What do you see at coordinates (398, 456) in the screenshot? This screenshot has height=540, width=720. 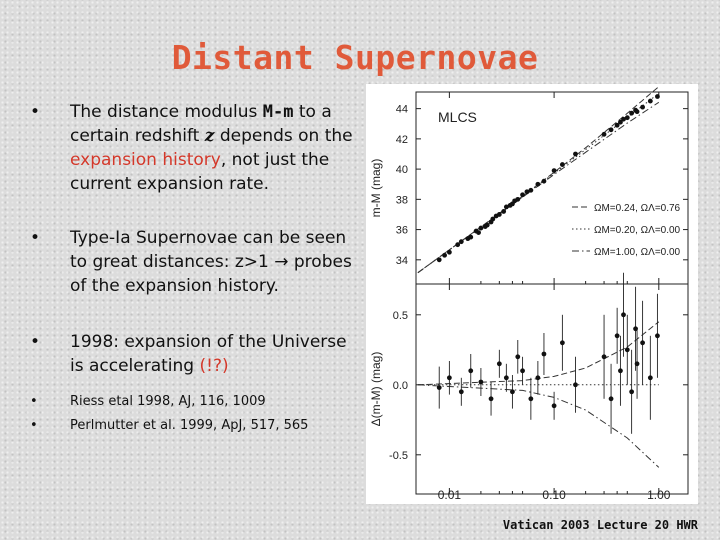 I see `y-tick-label: -0.5` at bounding box center [398, 456].